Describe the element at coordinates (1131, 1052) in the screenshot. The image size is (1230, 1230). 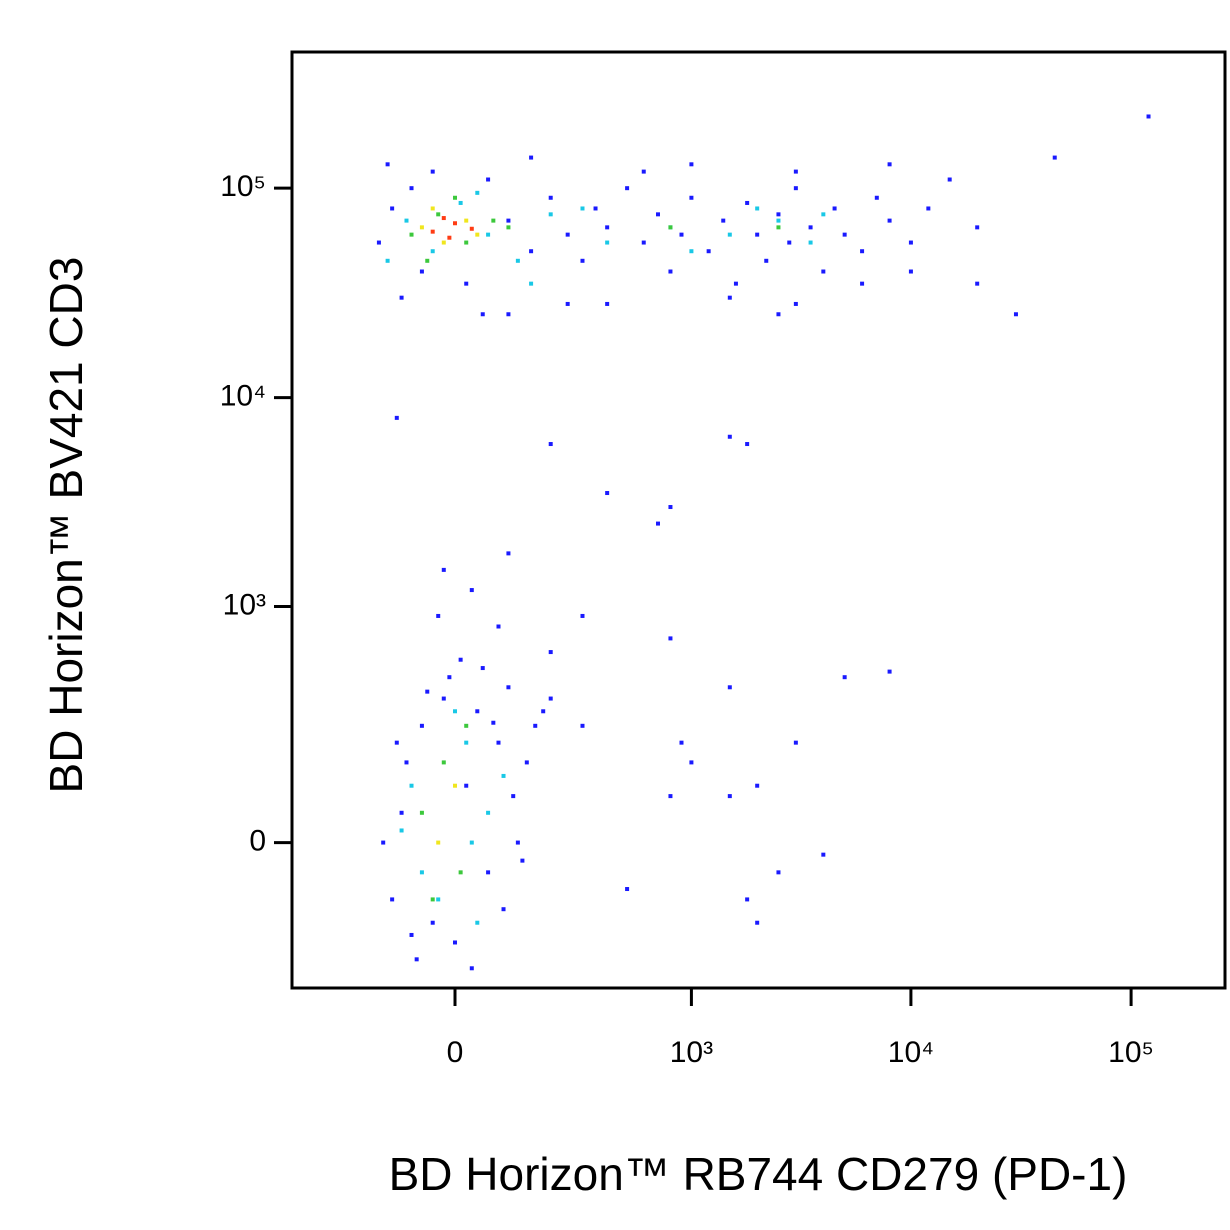
I see `x-tick-label: 10⁵` at that location.